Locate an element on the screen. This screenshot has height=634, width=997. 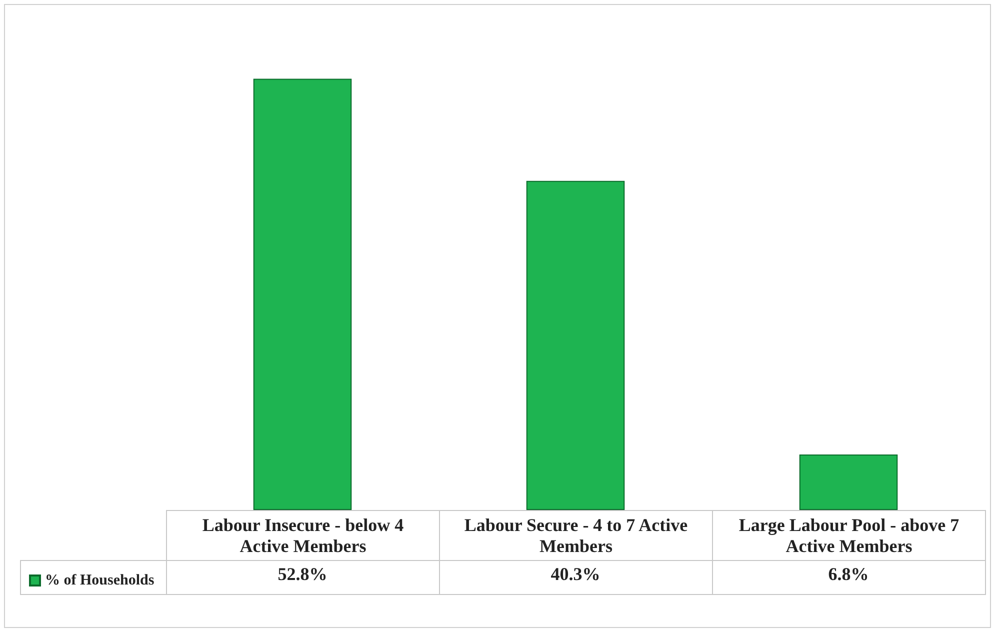
data-label: 6.8% is located at coordinates (848, 574).